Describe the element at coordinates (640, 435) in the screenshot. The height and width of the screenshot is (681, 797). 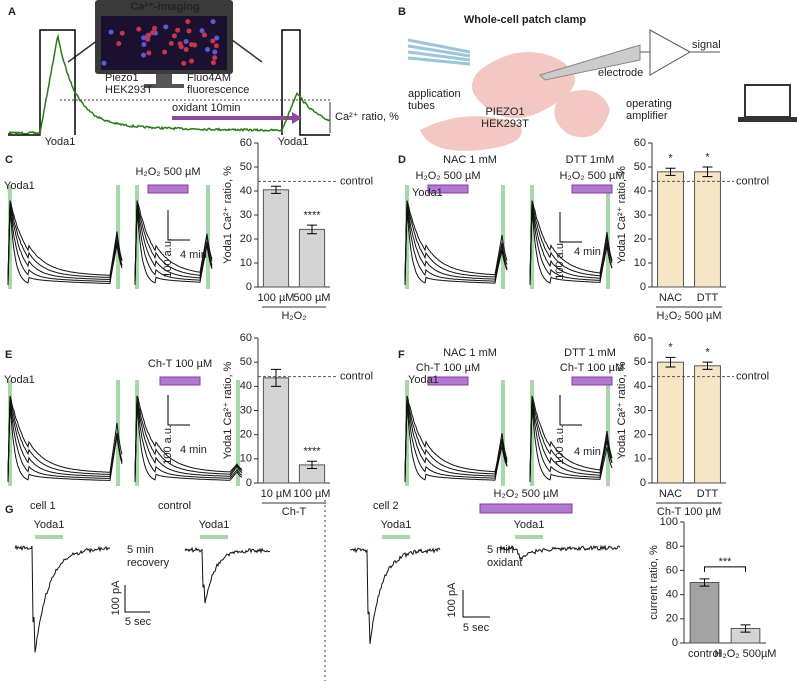
I see `y-tick-label: 20` at that location.